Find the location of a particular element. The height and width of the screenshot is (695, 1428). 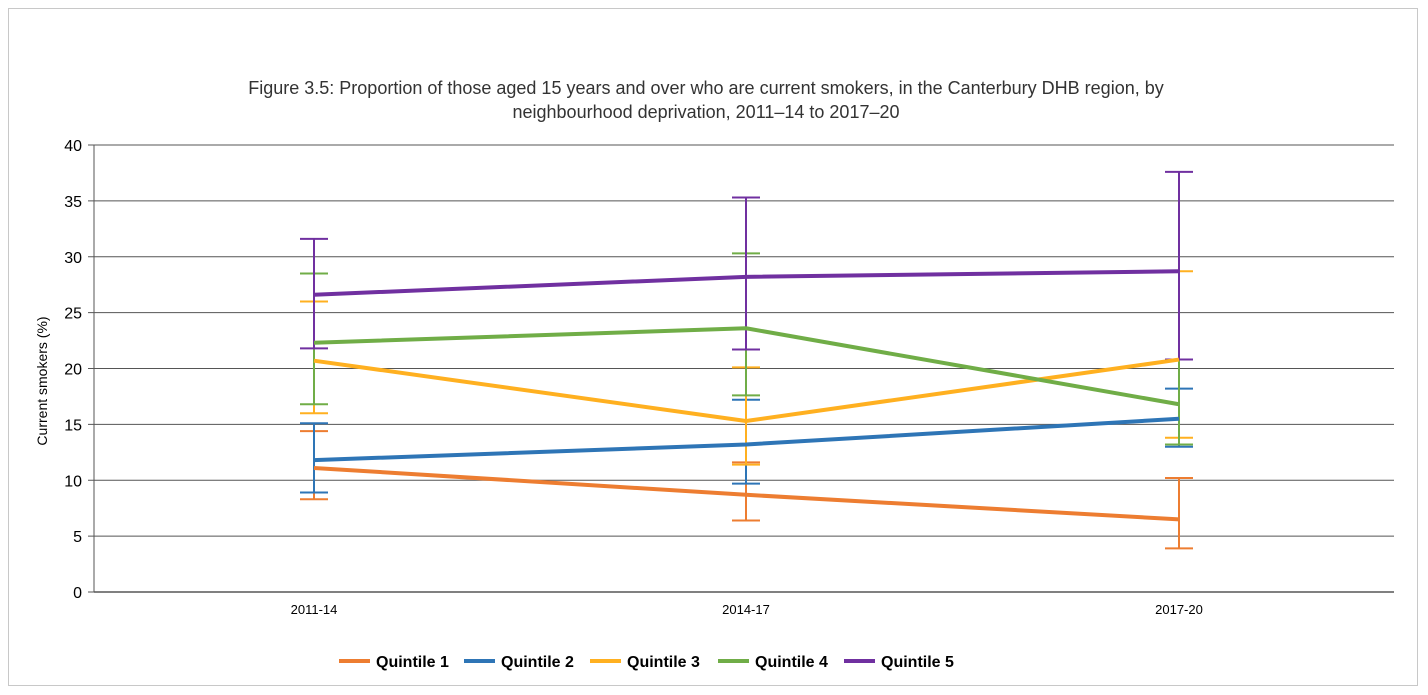

y-axis-label: Current smokers (%) is located at coordinates (42, 380).